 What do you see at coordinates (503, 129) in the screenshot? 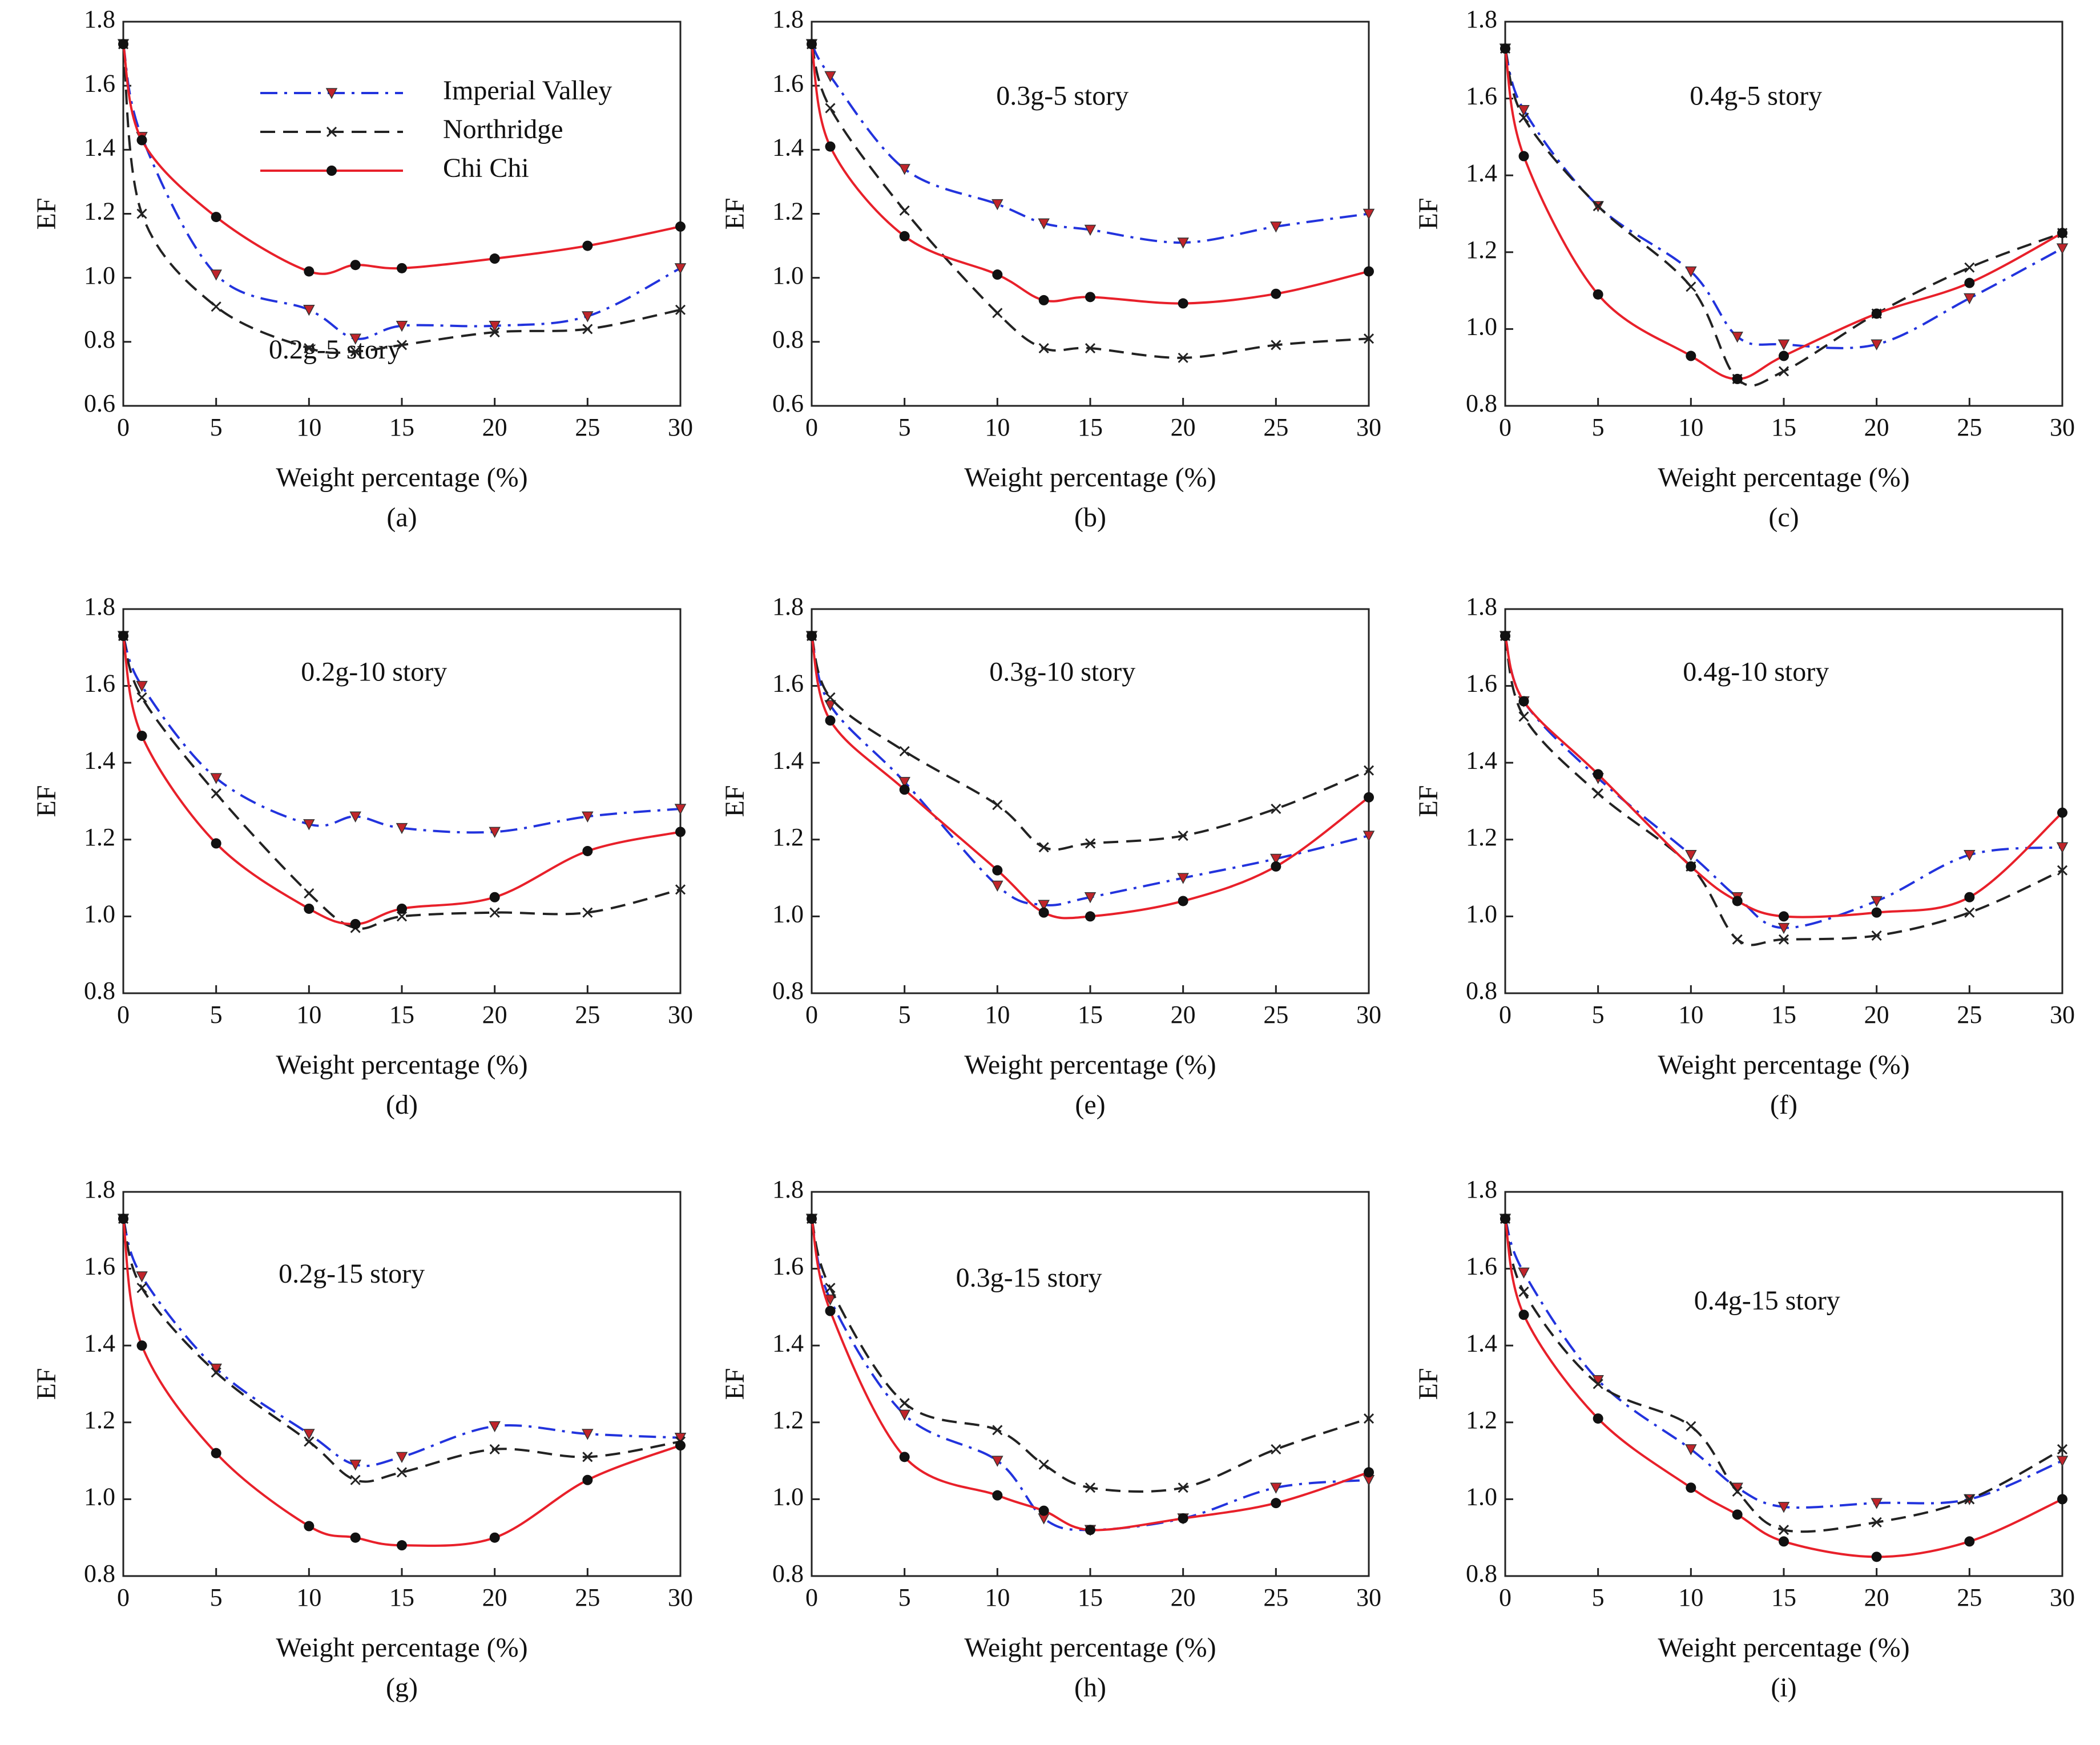
I see `legend-label: Northridge` at bounding box center [503, 129].